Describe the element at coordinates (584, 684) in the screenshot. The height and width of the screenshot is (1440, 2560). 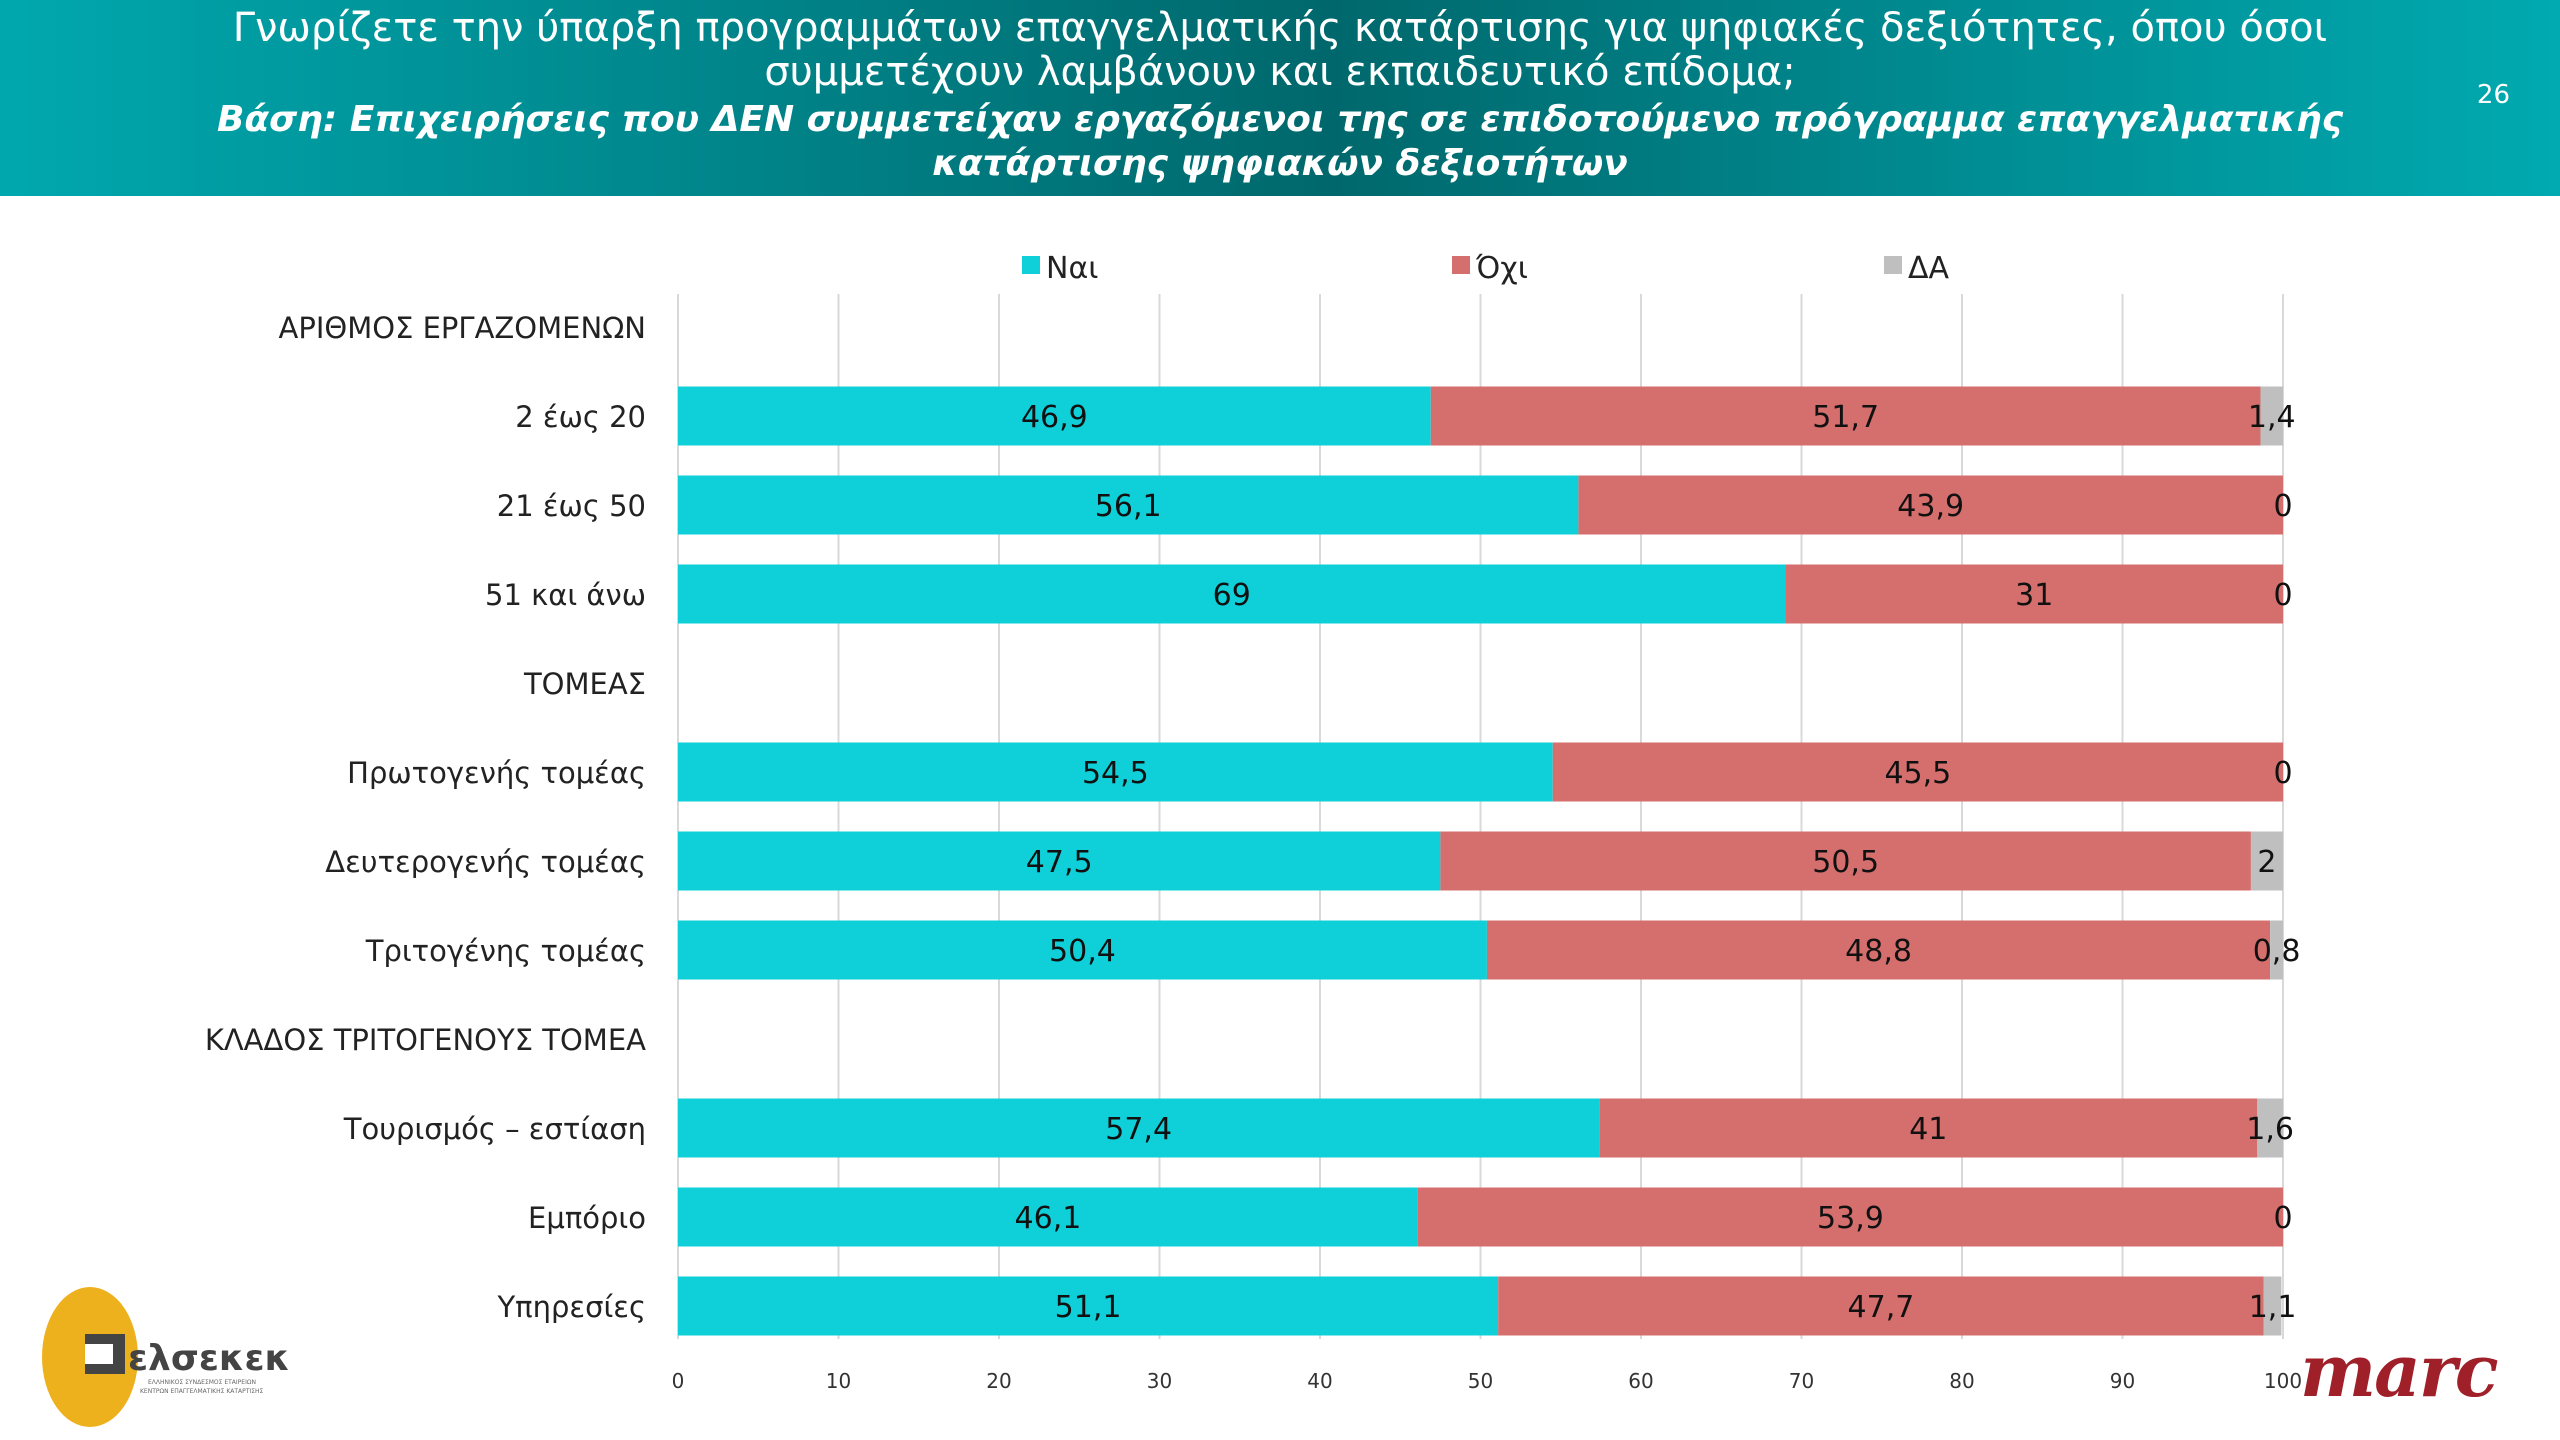
I see `category-label: ΤΟΜΕΑΣ` at that location.